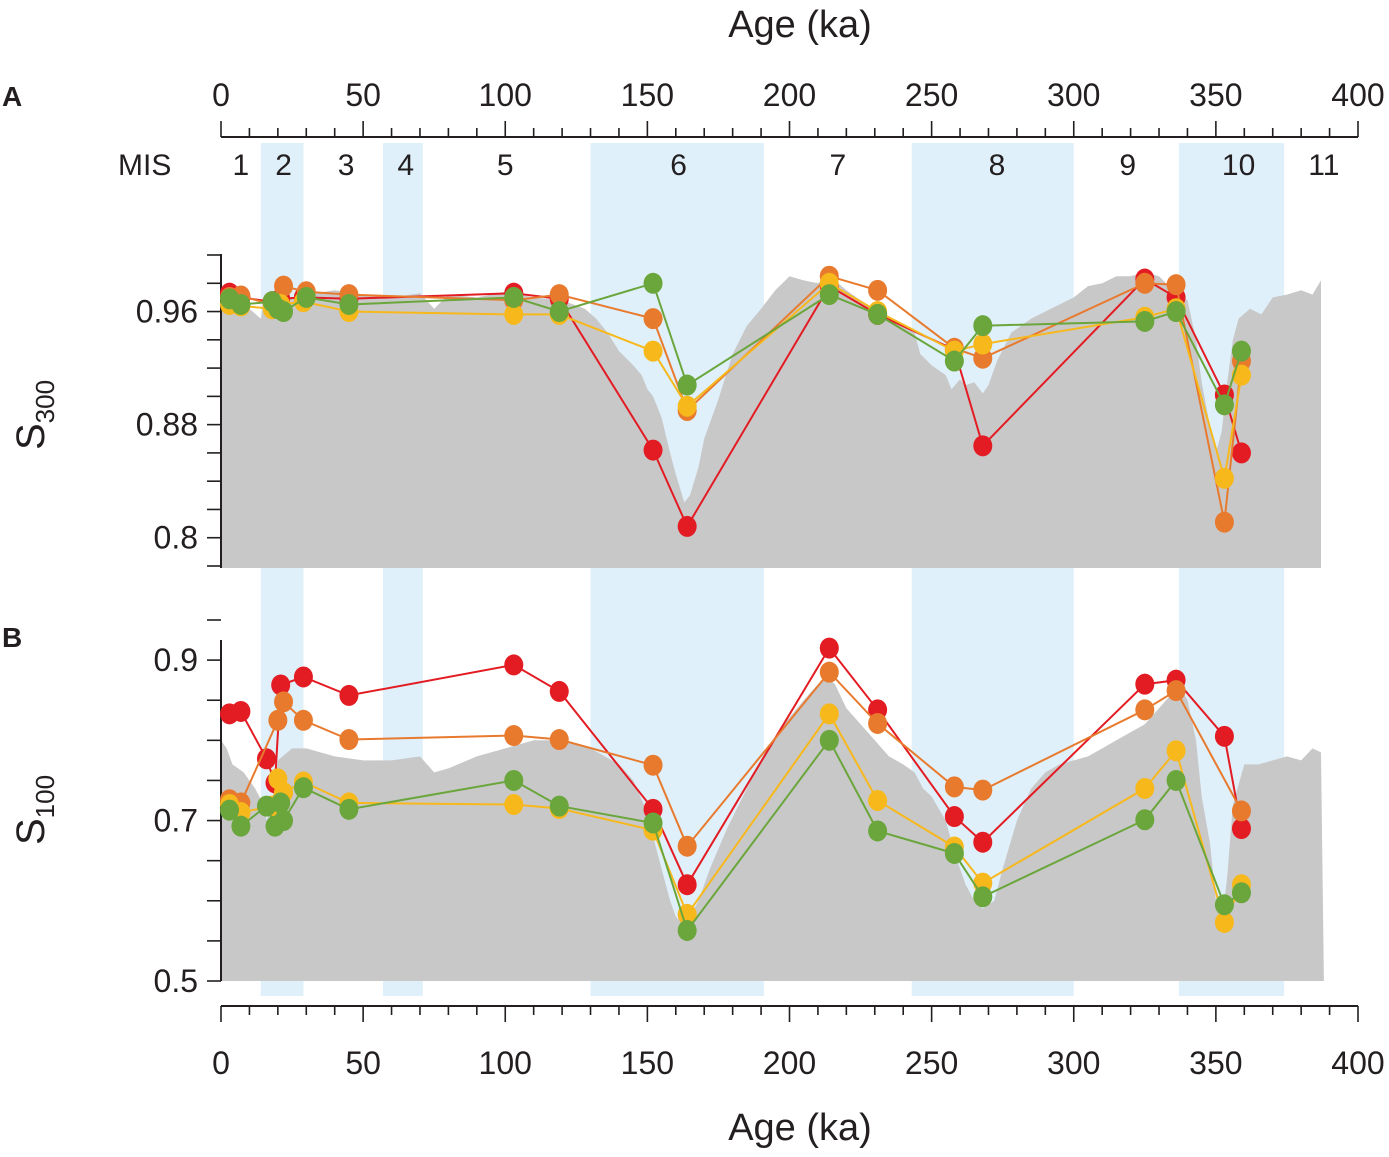 The height and width of the screenshot is (1157, 1389). What do you see at coordinates (31, 831) in the screenshot?
I see `panel-b-ylabel-main: S` at bounding box center [31, 831].